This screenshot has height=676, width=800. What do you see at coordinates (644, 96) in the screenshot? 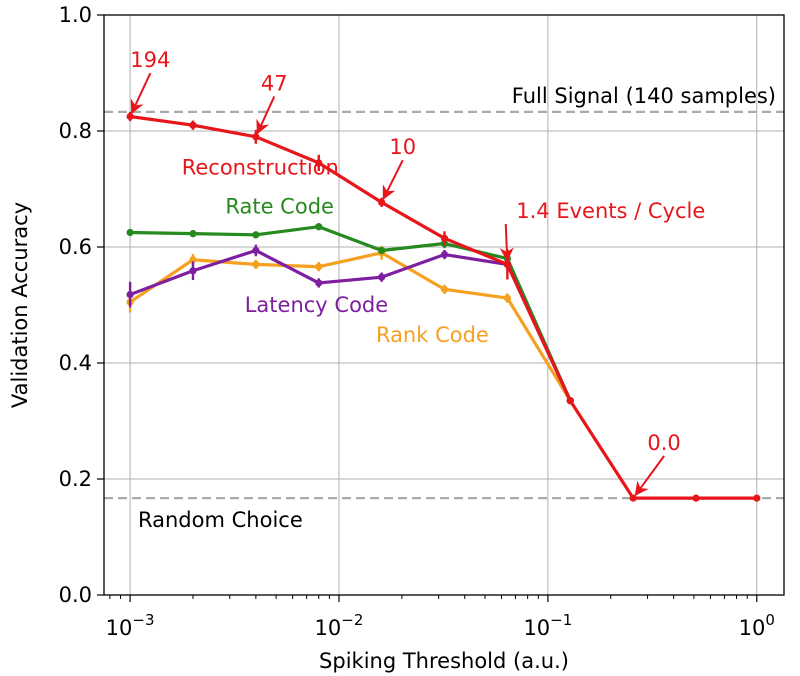
I see `reference-label-full-signal-140-samples: Full Signal (140 samples)` at bounding box center [644, 96].